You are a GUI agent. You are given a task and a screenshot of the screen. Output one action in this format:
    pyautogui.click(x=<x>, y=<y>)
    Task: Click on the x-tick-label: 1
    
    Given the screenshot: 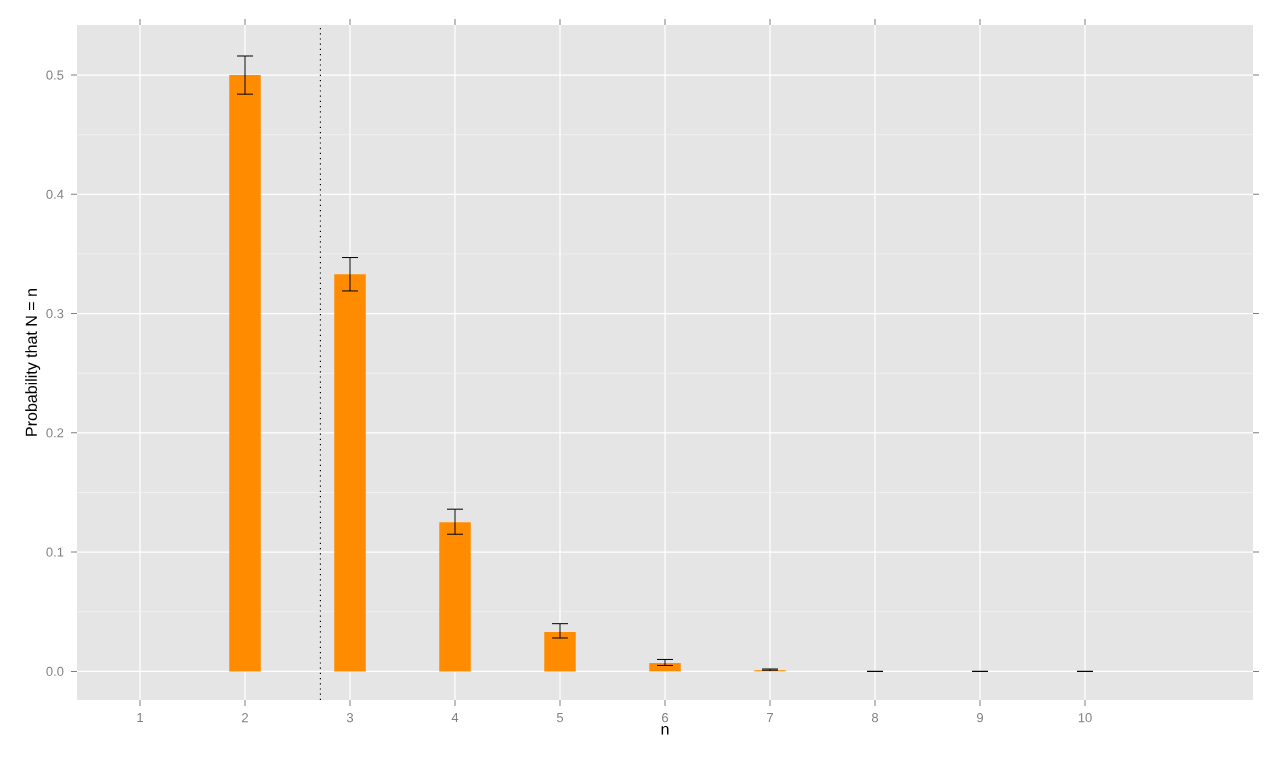 What is the action you would take?
    pyautogui.click(x=140, y=718)
    